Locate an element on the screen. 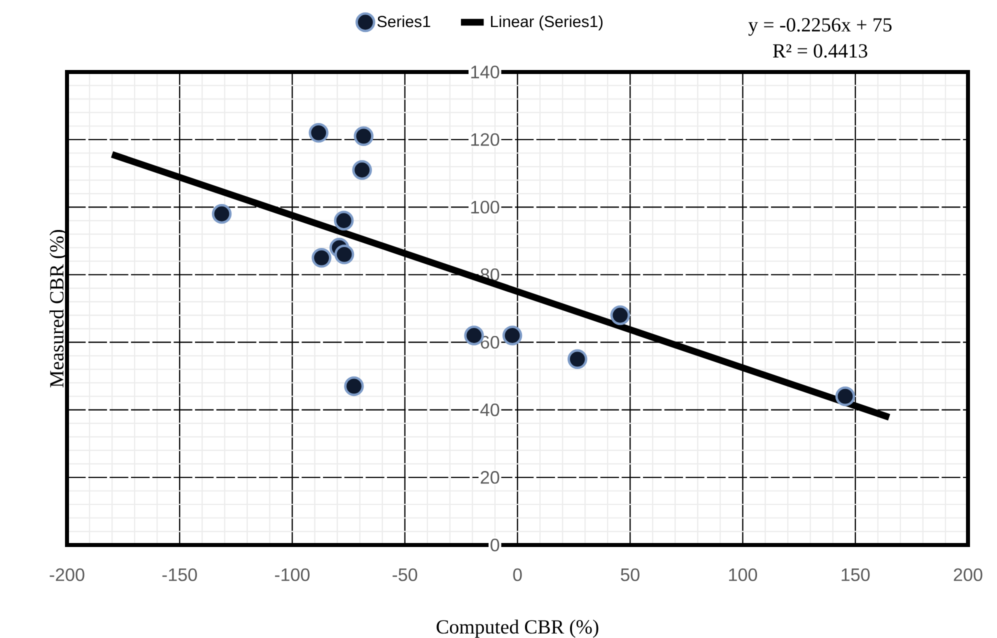  x-axis-title: Computed CBR (%) is located at coordinates (517, 629).